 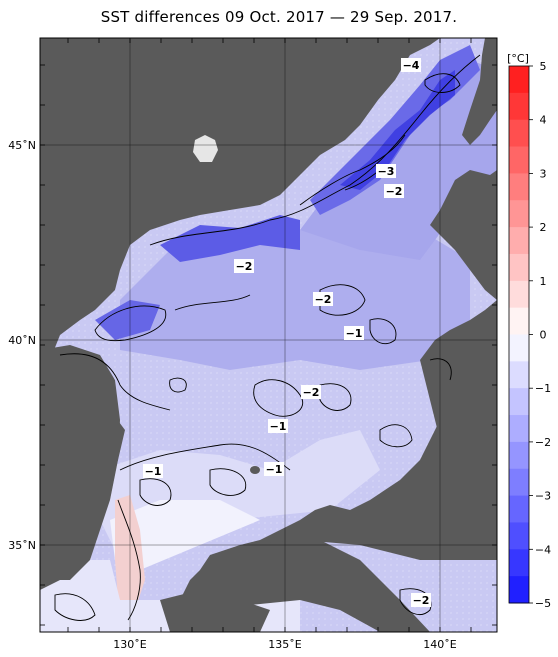 I want to click on colorbar-unit: [°C], so click(x=518, y=58).